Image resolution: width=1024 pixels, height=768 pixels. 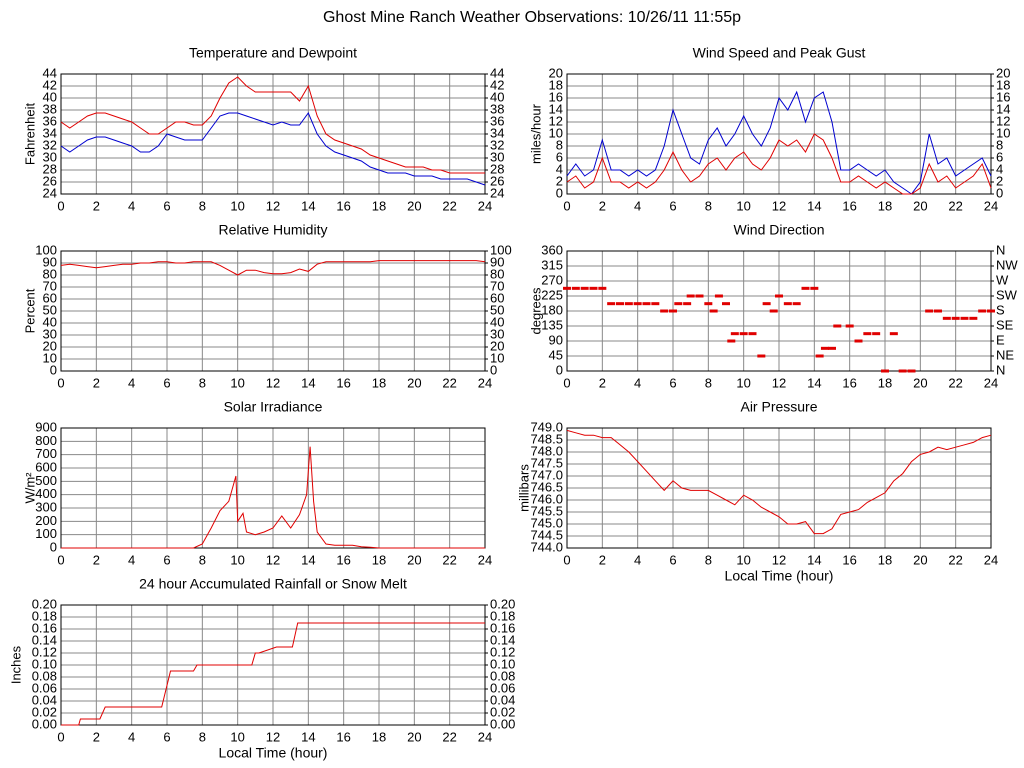 I want to click on y-tick-label: 8, so click(x=559, y=144).